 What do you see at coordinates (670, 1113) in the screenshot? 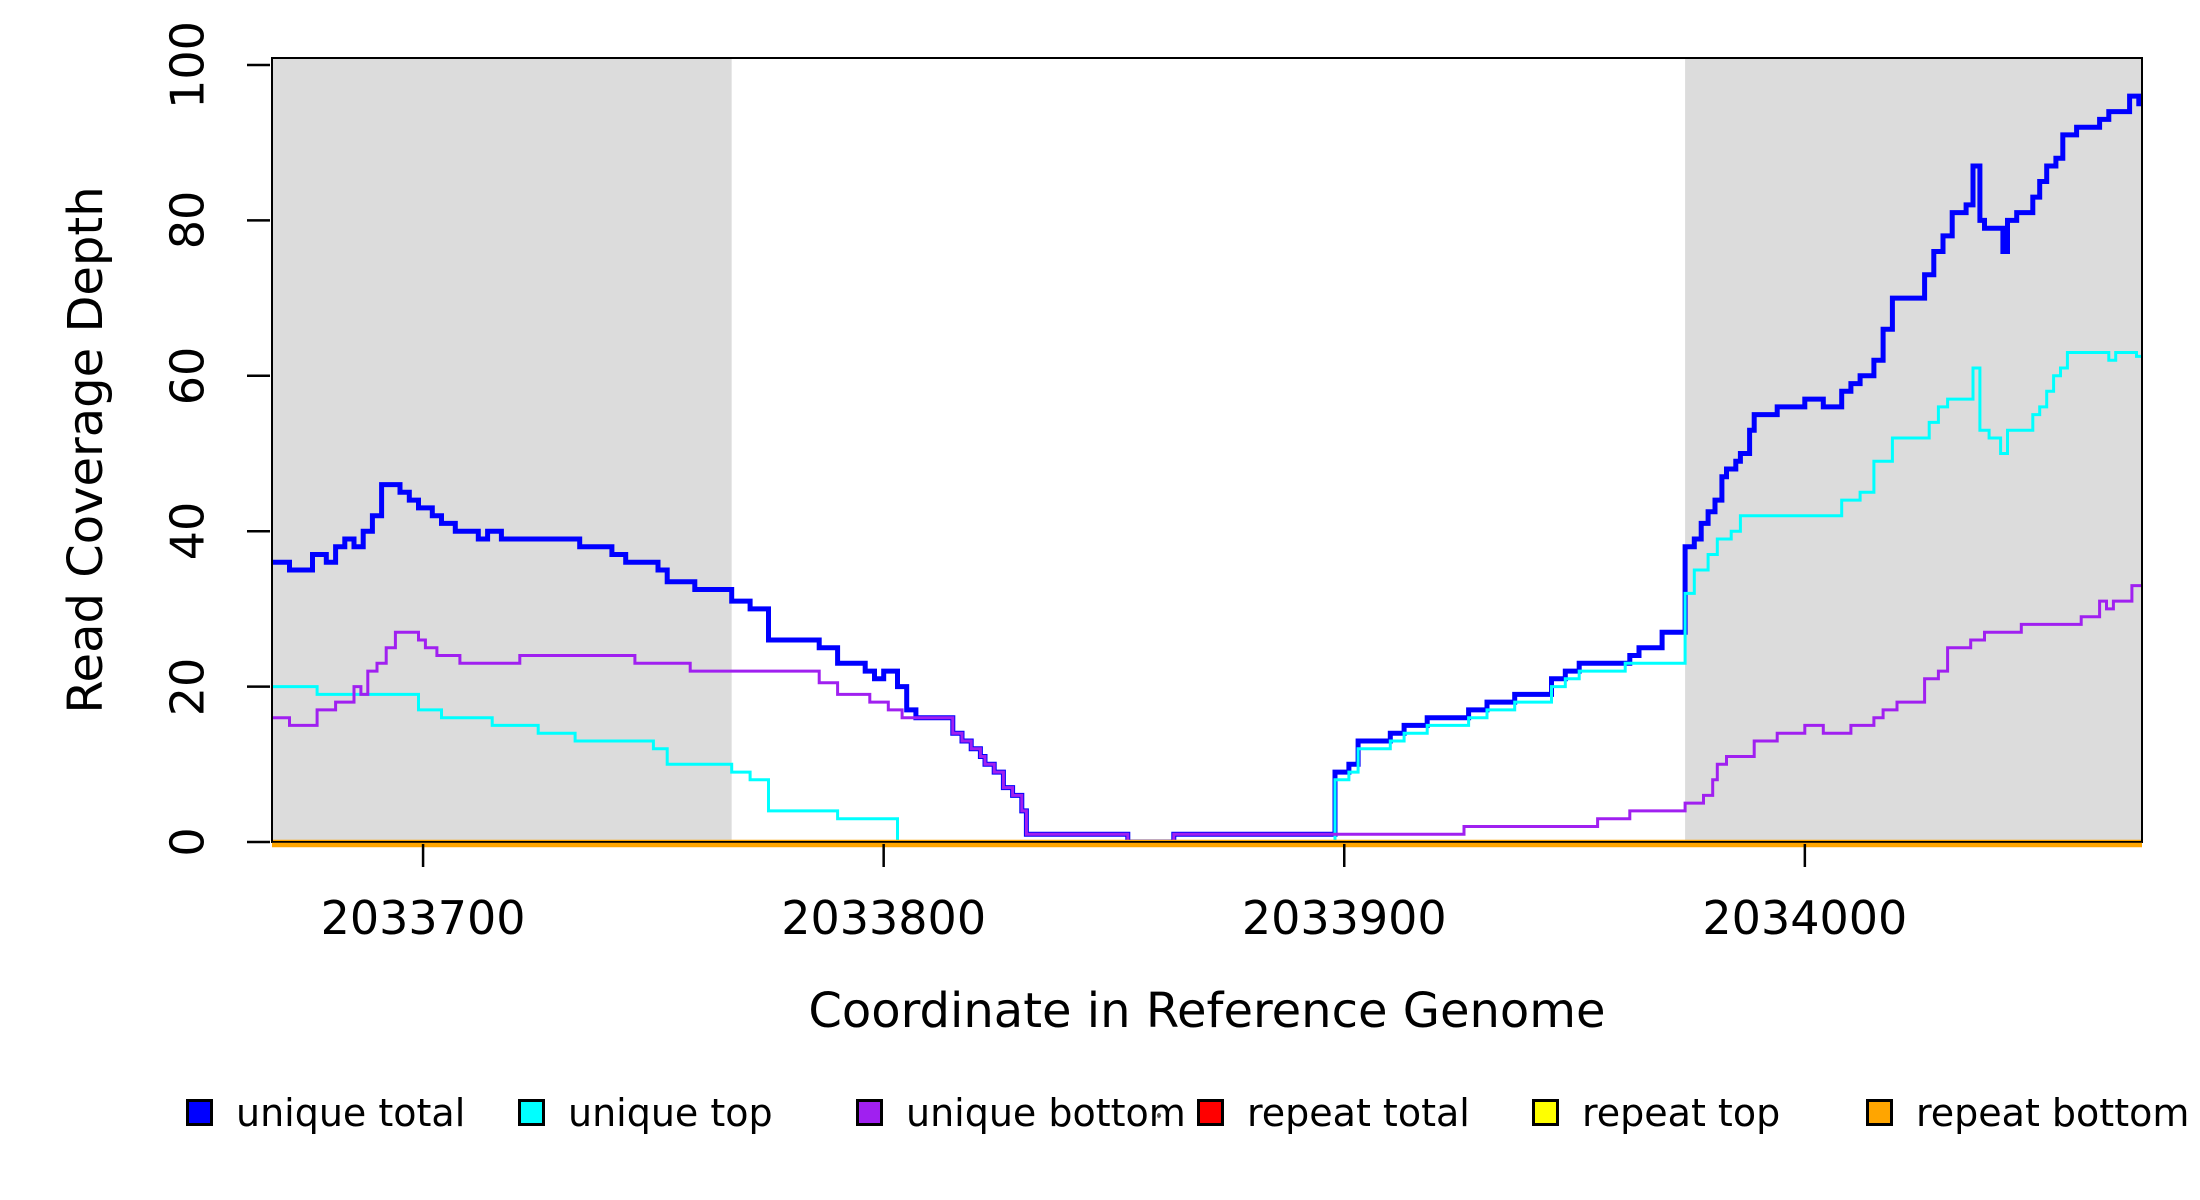
I see `legend-label-unique-top: unique top` at bounding box center [670, 1113].